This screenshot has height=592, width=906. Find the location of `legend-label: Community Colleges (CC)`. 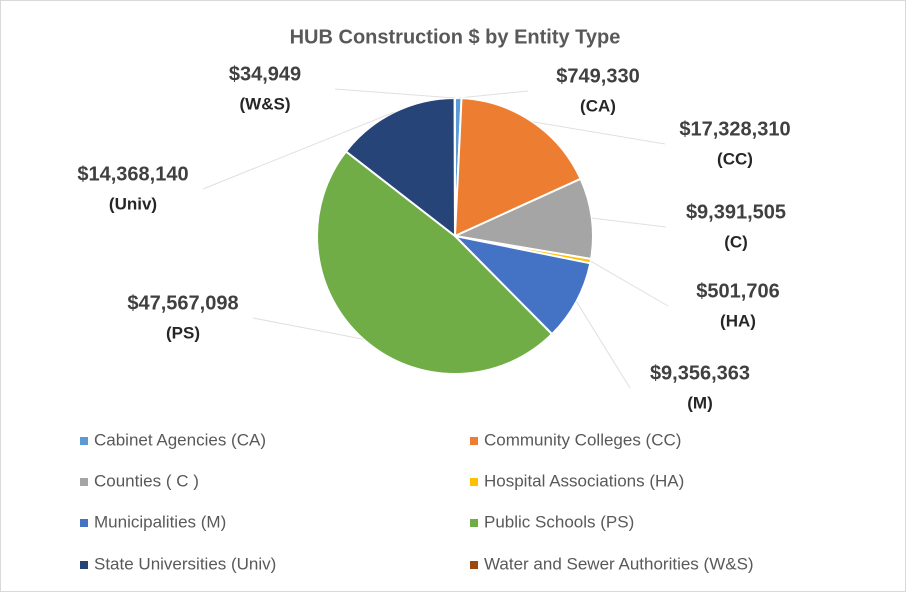

legend-label: Community Colleges (CC) is located at coordinates (582, 439).